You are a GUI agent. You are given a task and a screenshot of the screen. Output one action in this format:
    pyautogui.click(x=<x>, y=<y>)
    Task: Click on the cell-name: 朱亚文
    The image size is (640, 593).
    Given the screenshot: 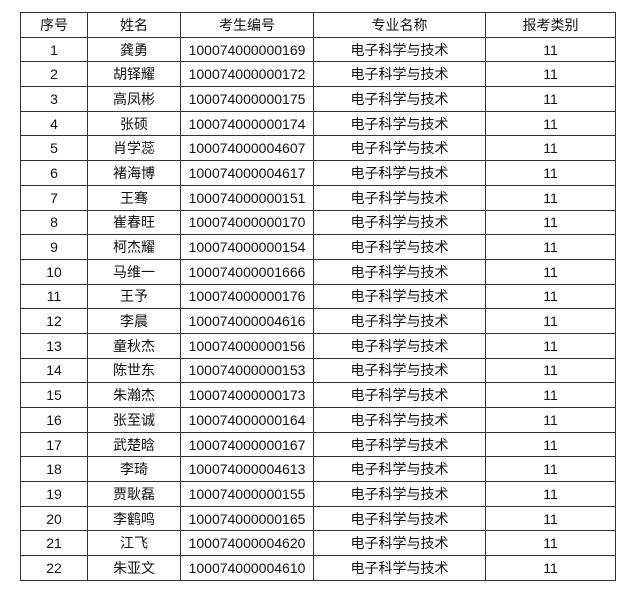 What is the action you would take?
    pyautogui.click(x=134, y=568)
    